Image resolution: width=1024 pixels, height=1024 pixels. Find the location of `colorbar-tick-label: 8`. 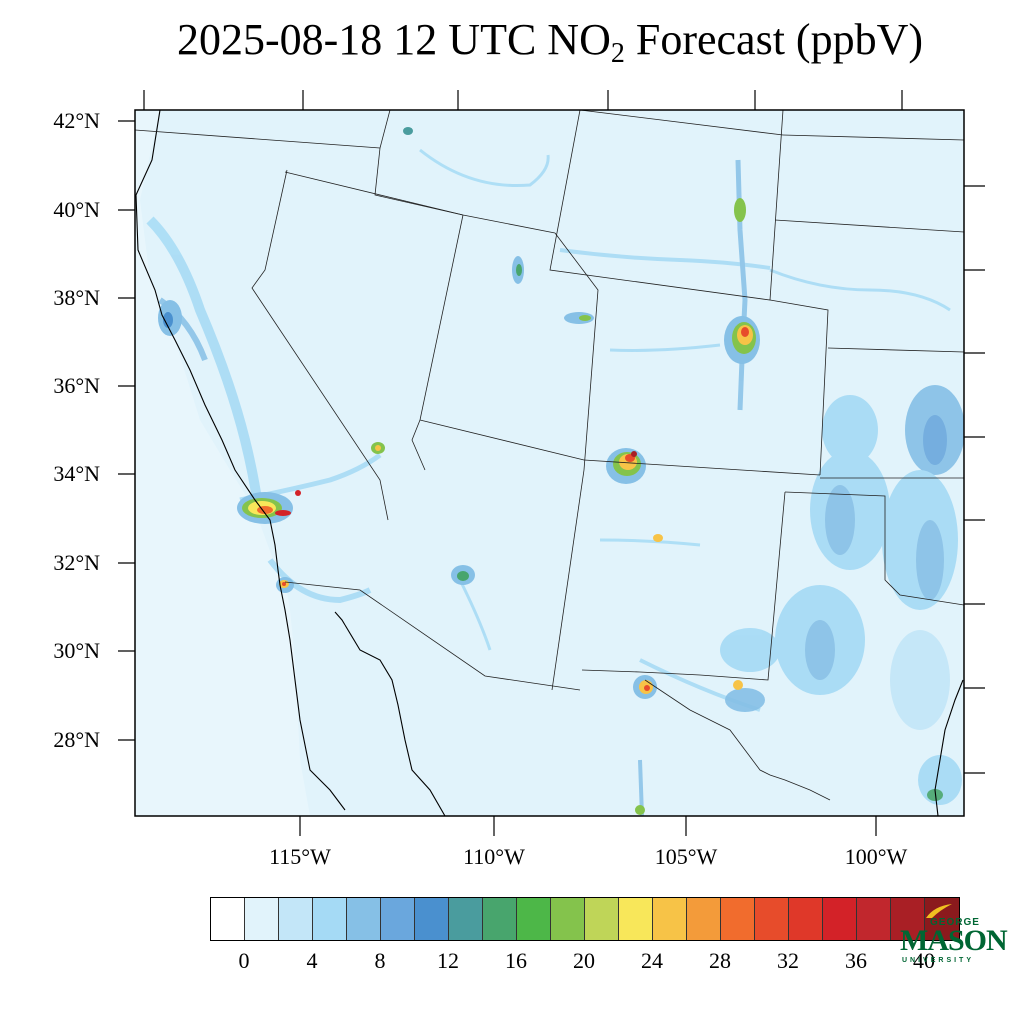

colorbar-tick-label: 8 is located at coordinates (380, 960).